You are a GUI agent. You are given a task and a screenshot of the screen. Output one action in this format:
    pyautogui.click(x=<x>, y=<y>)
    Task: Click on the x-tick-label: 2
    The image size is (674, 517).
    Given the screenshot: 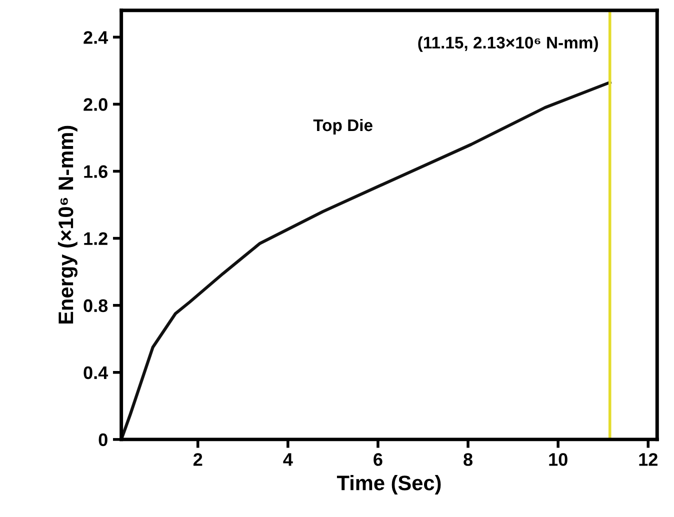 What is the action you would take?
    pyautogui.click(x=197, y=459)
    